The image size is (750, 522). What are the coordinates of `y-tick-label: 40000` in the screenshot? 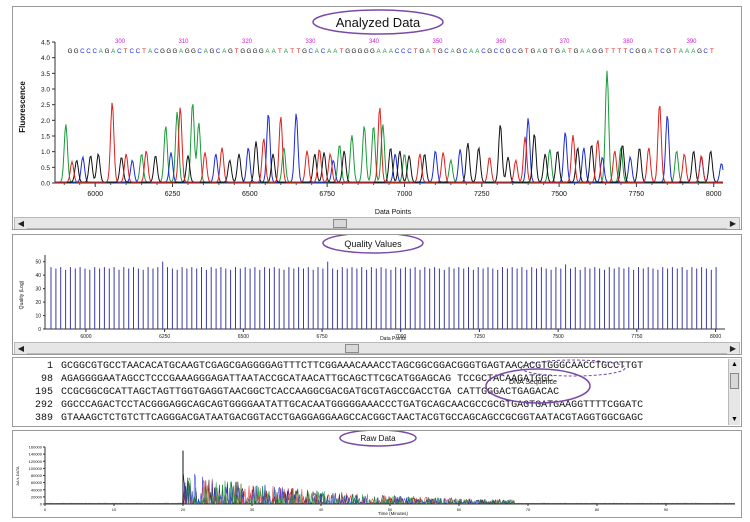 It's located at (37, 489).